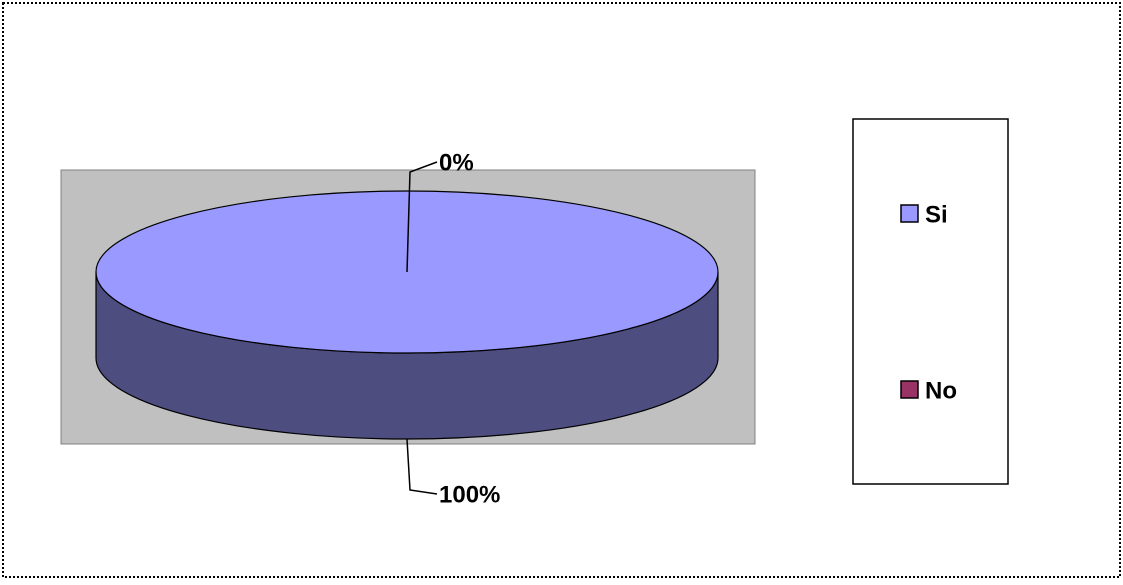  I want to click on data-label: 100%, so click(469, 494).